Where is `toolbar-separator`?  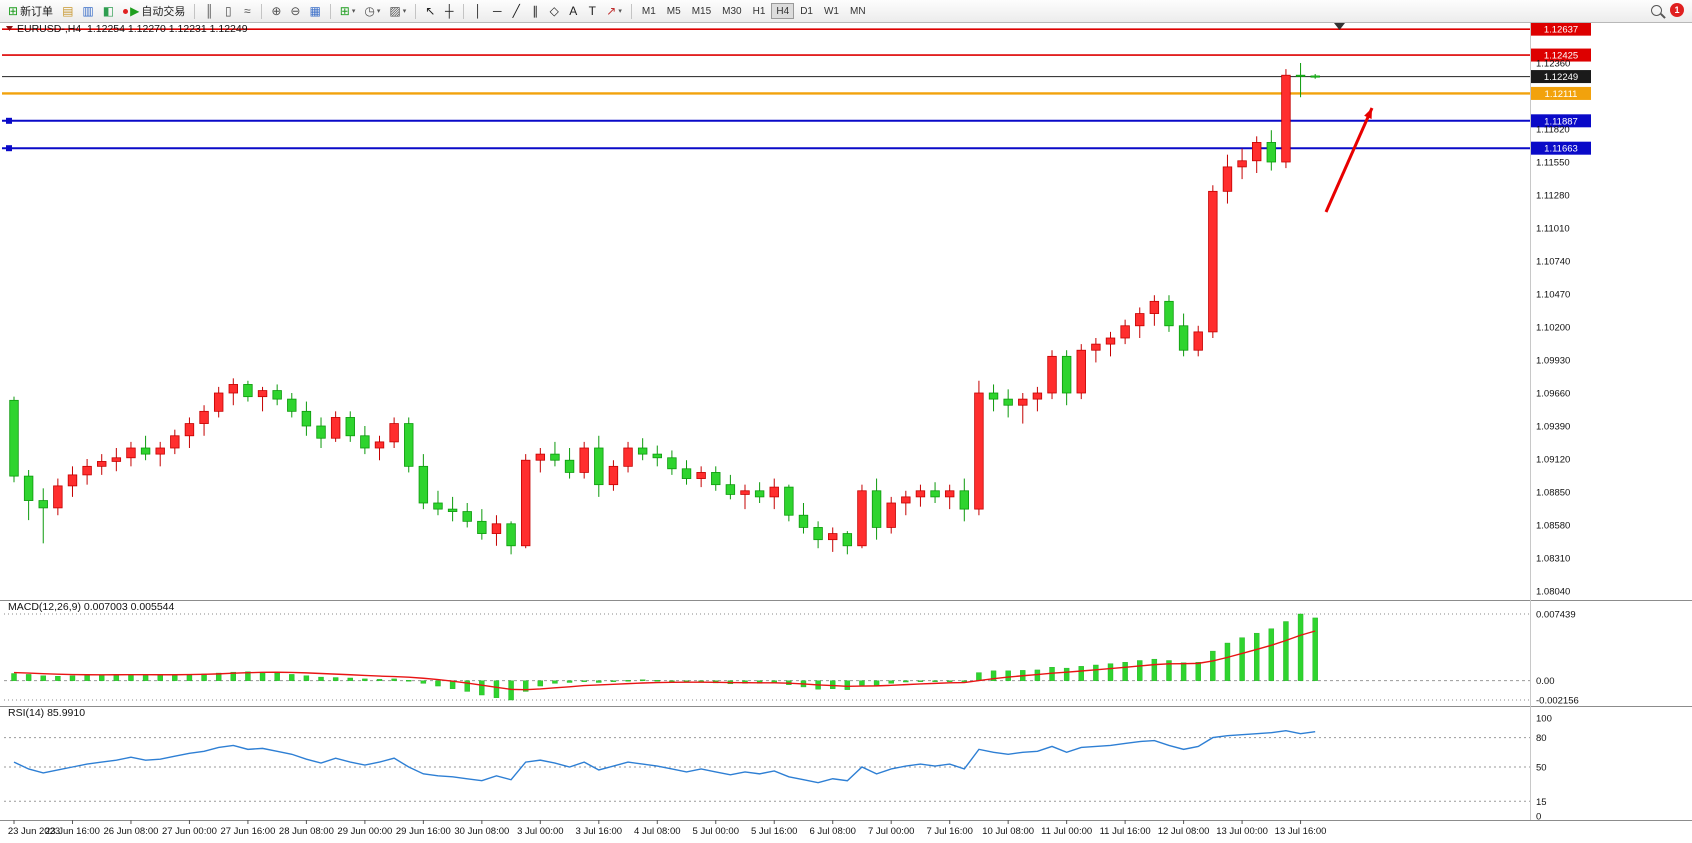
toolbar-separator is located at coordinates (631, 11).